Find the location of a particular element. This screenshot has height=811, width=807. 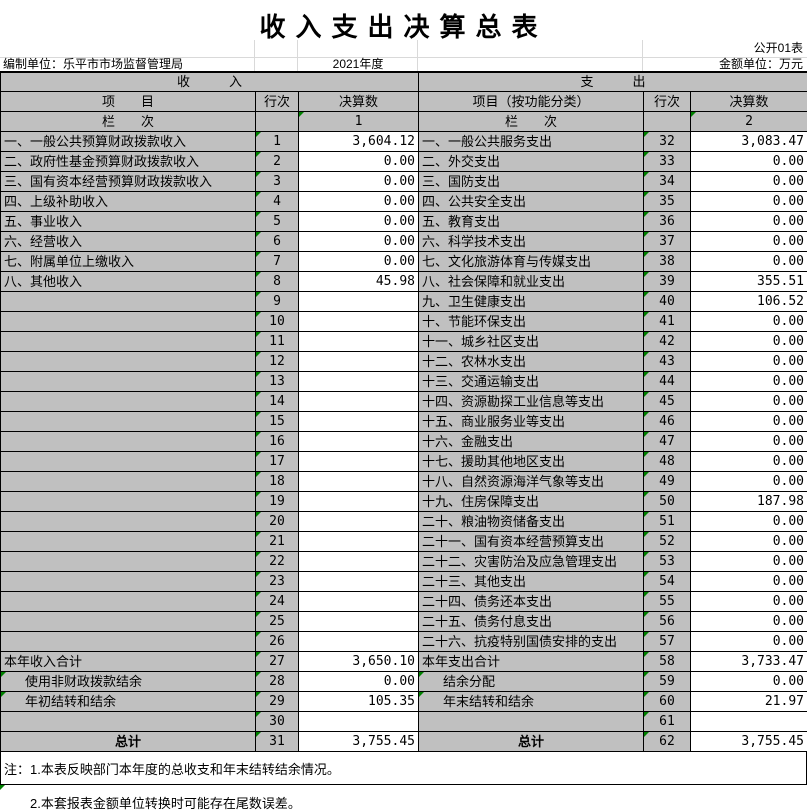

expense-row-label: 十七、援助其他地区支出 is located at coordinates (531, 462).